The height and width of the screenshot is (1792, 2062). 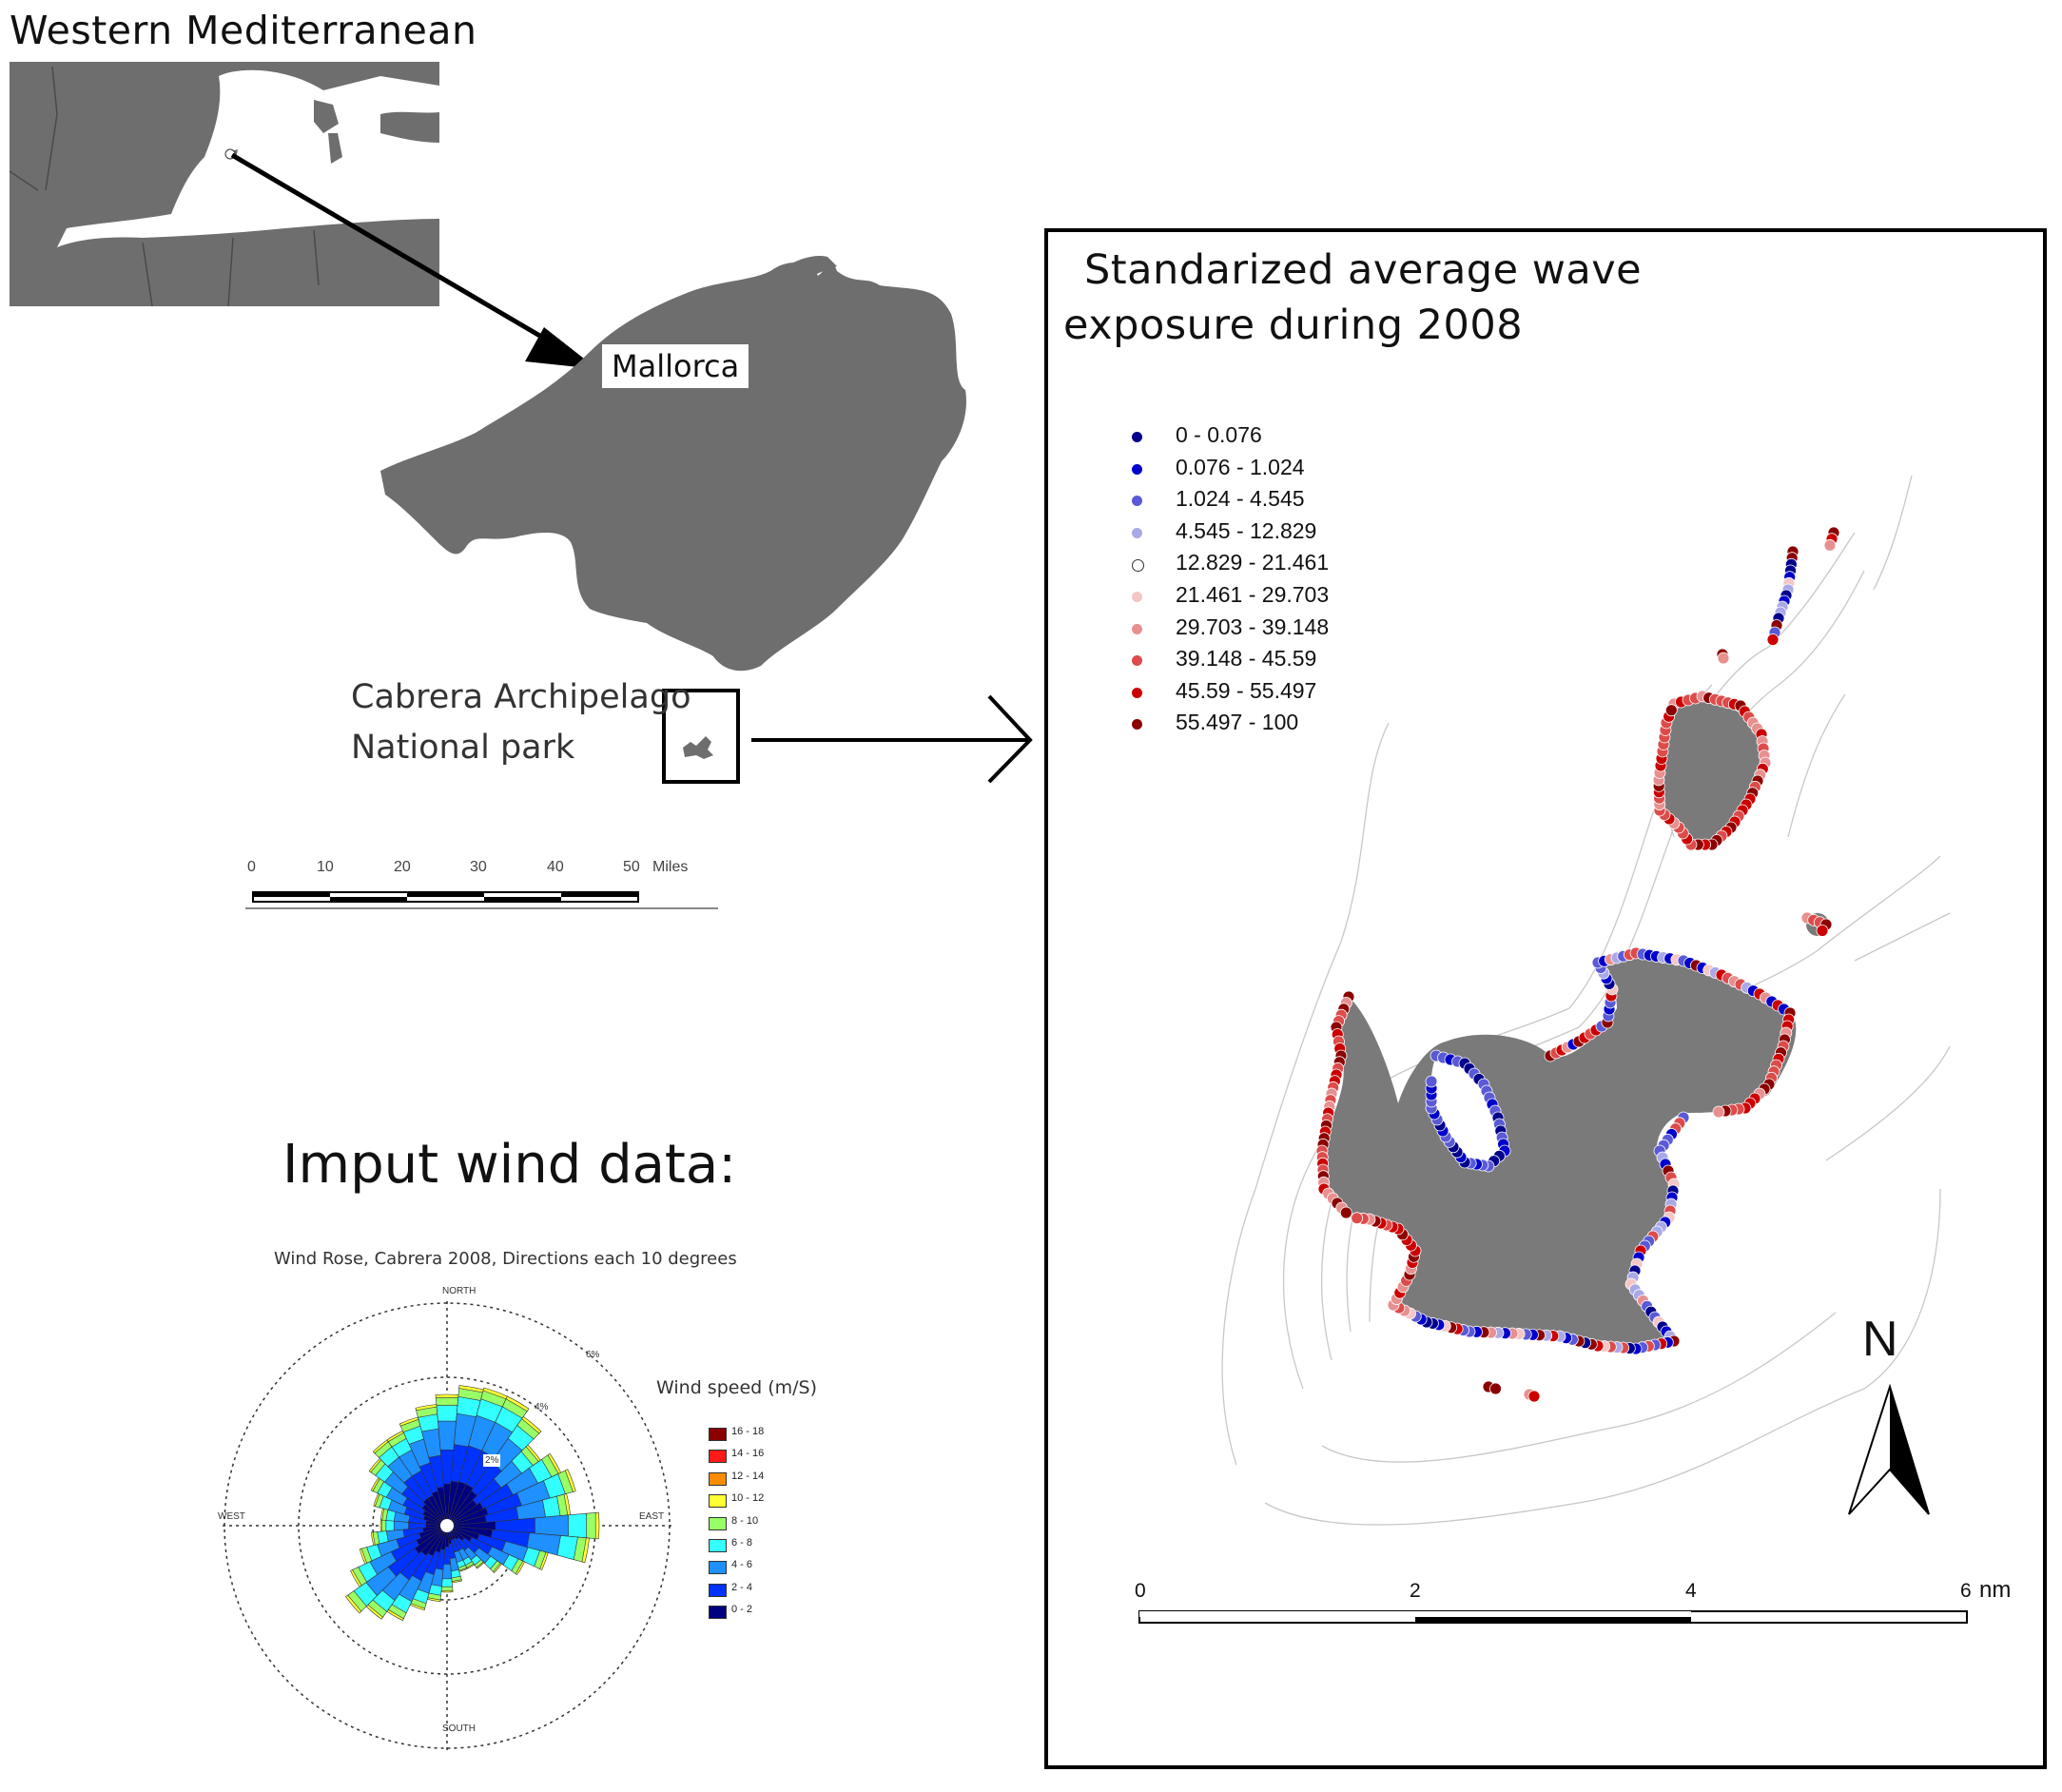 I want to click on wind-legend-item: 16 - 18, so click(x=766, y=1436).